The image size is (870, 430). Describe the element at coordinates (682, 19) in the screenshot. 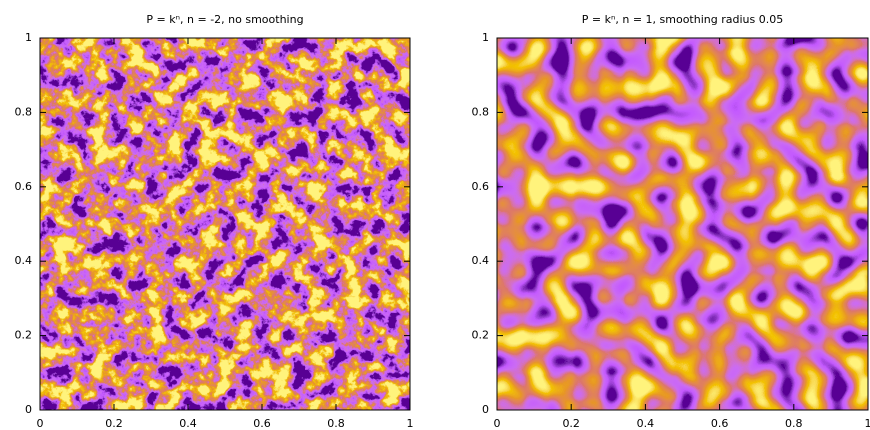

I see `chart-title: P = kⁿ, n = 1, smoothing radius 0.05` at that location.